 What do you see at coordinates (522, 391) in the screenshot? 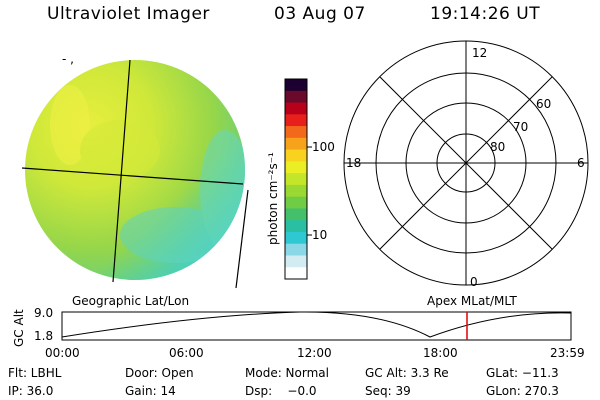
I see `glon-info: GLon: 270.3` at bounding box center [522, 391].